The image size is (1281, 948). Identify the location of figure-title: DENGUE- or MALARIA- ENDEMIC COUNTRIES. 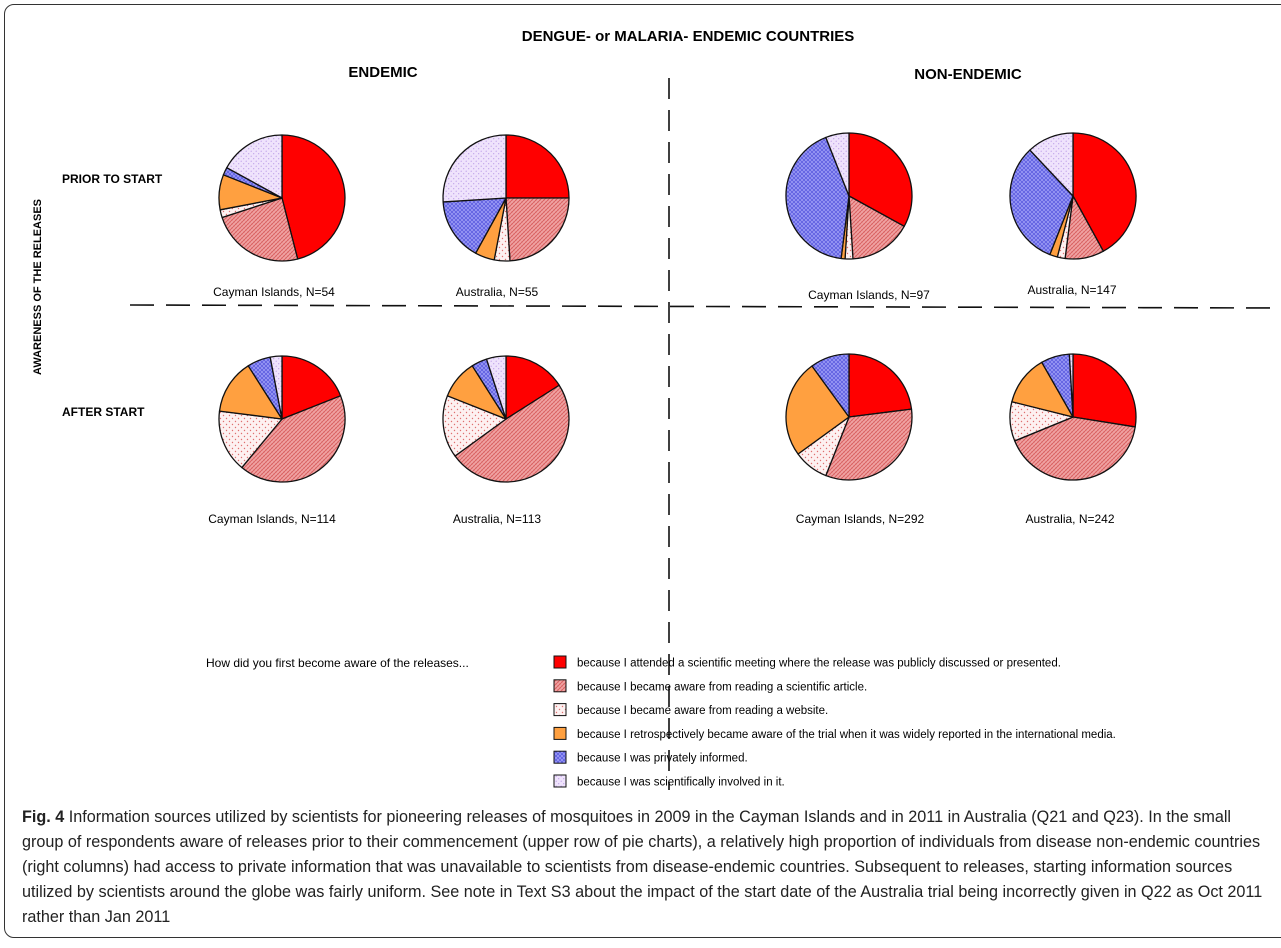
(688, 36).